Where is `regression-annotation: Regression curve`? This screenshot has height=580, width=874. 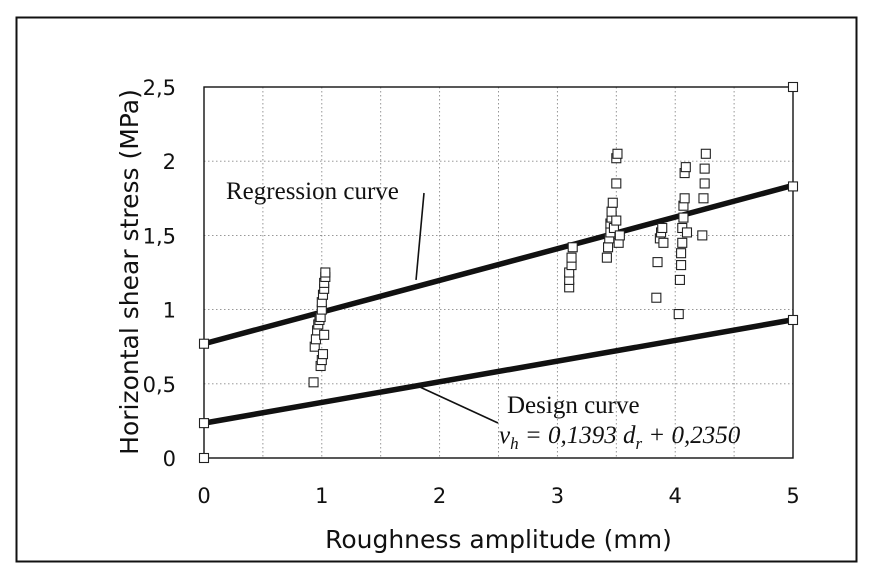 regression-annotation: Regression curve is located at coordinates (325, 229).